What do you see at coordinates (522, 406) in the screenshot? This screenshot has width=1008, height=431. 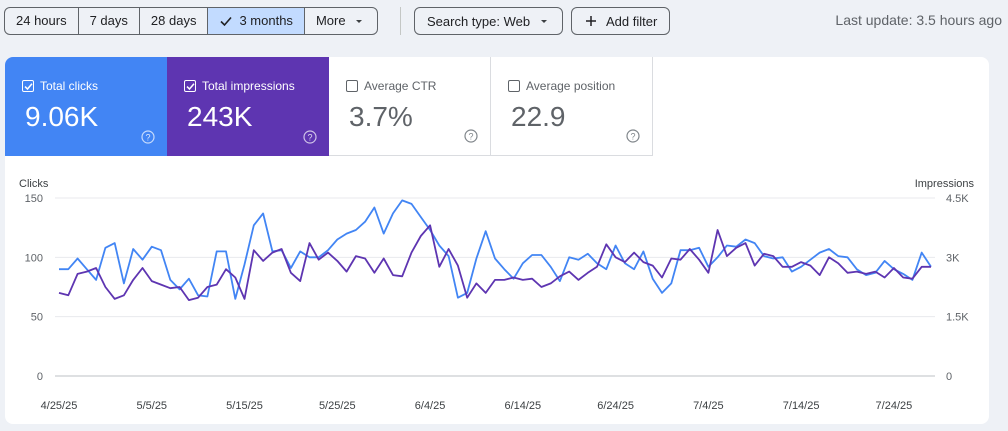 I see `x-tick-label: 6/14/25` at bounding box center [522, 406].